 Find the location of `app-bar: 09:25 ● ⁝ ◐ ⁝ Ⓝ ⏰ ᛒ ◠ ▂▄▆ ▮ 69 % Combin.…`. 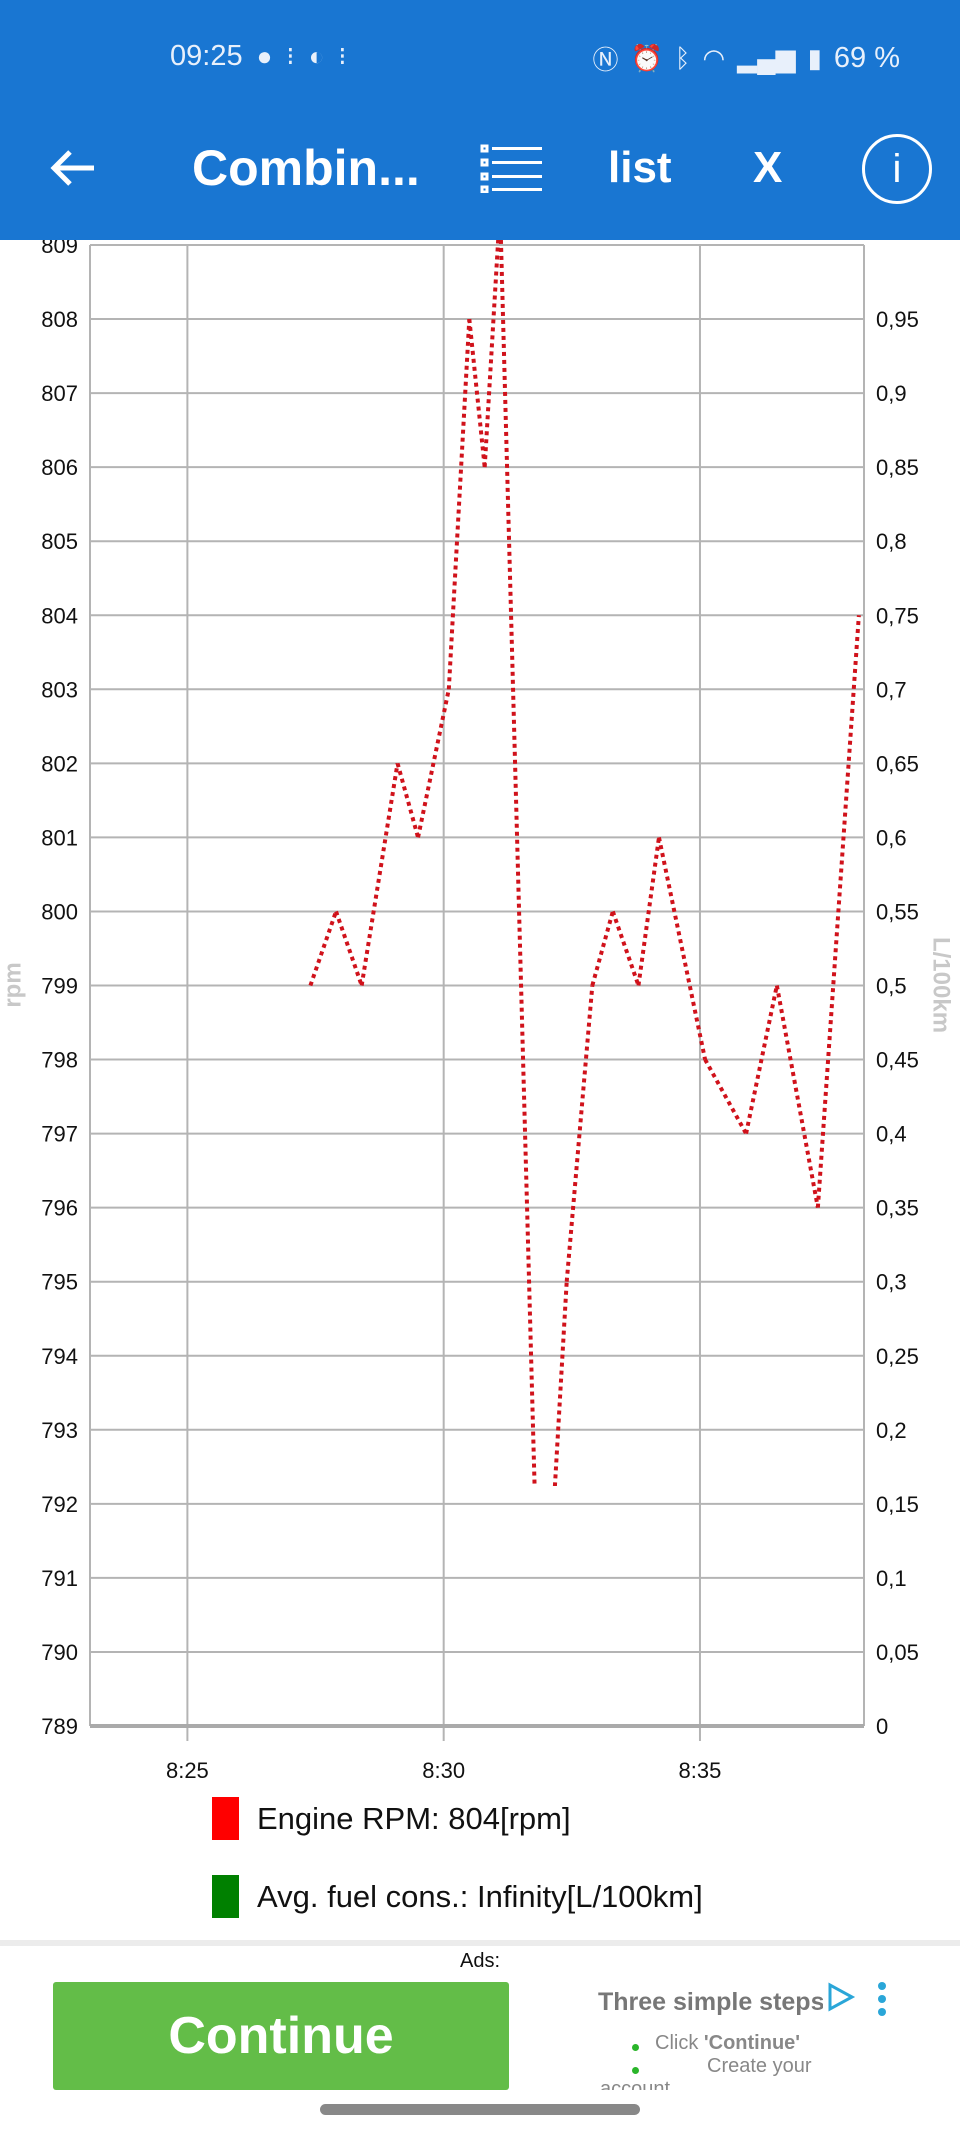

app-bar: 09:25 ● ⁝ ◐ ⁝ Ⓝ ⏰ ᛒ ◠ ▂▄▆ ▮ 69 % Combin.… is located at coordinates (480, 120).